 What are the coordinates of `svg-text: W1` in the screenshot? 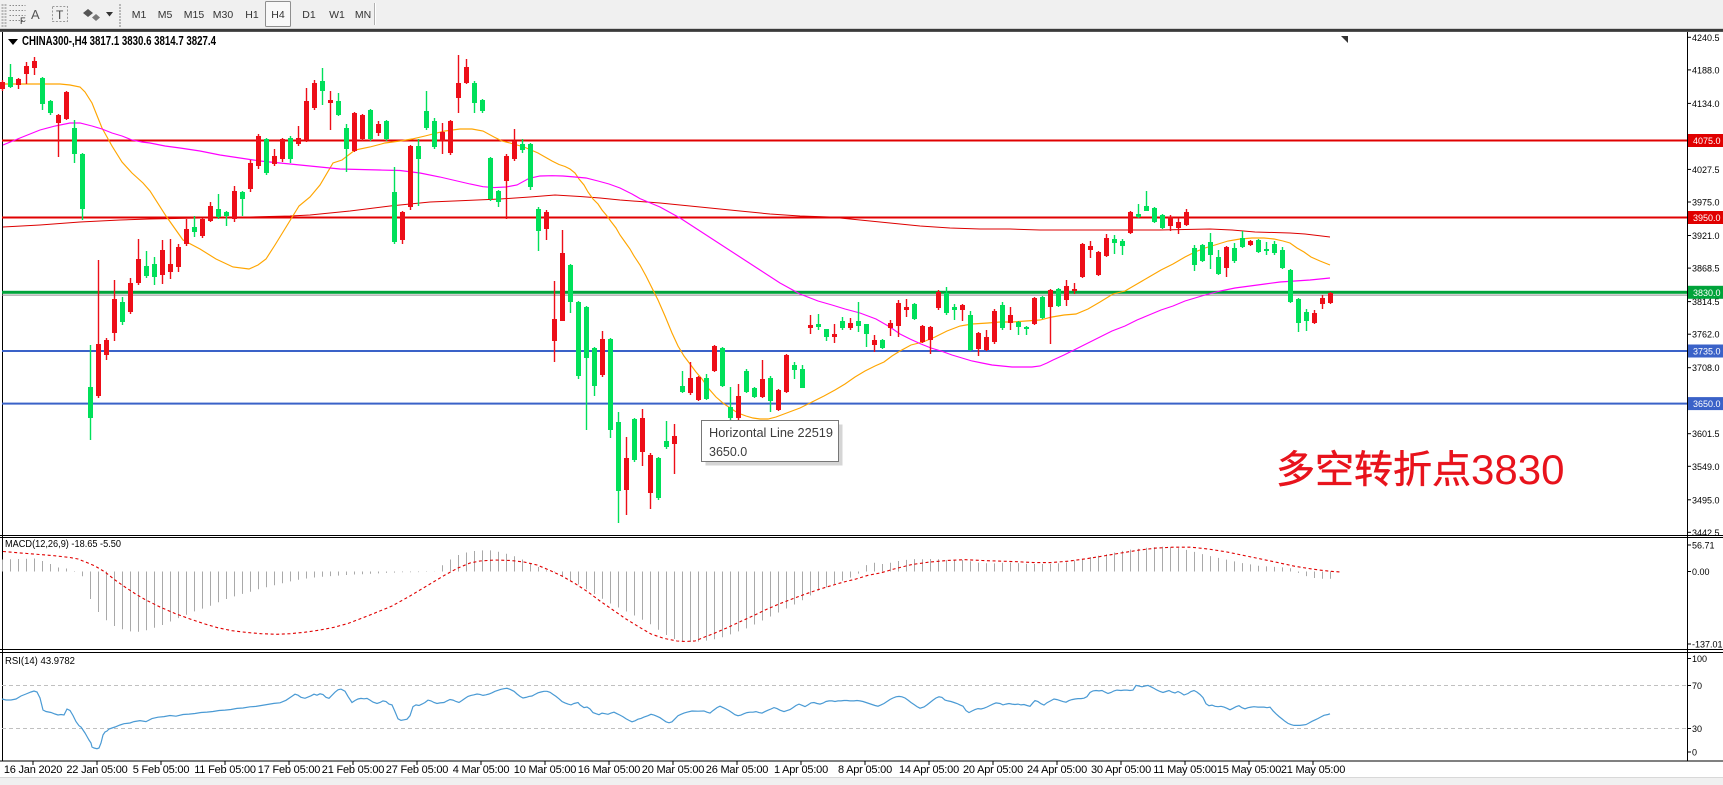 It's located at (337, 15).